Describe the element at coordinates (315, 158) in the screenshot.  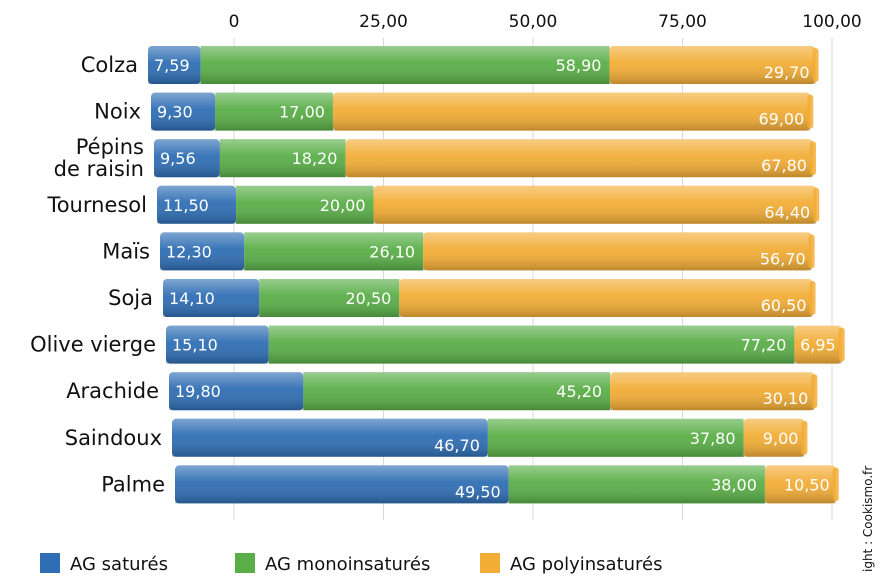
I see `data-label: 18,20` at that location.